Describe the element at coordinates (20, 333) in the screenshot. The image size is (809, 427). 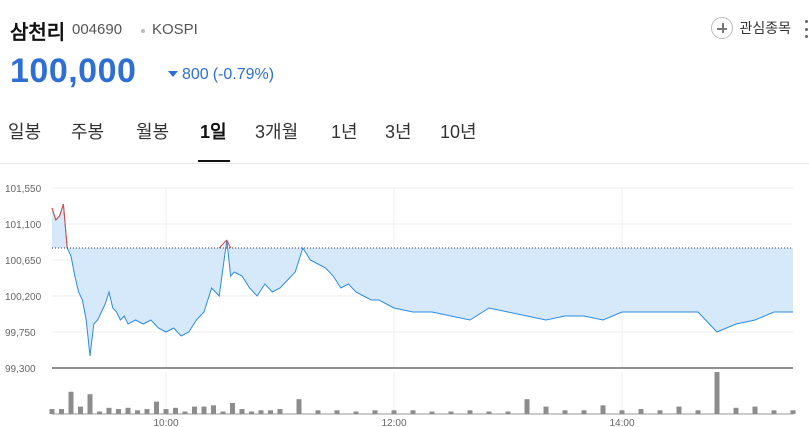
I see `y-tick-label: 99,750` at that location.